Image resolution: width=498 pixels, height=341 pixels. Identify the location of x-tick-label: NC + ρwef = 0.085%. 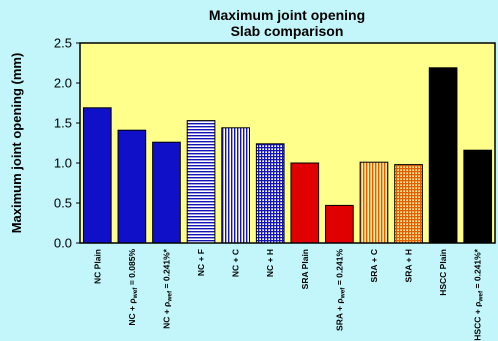
(133, 287).